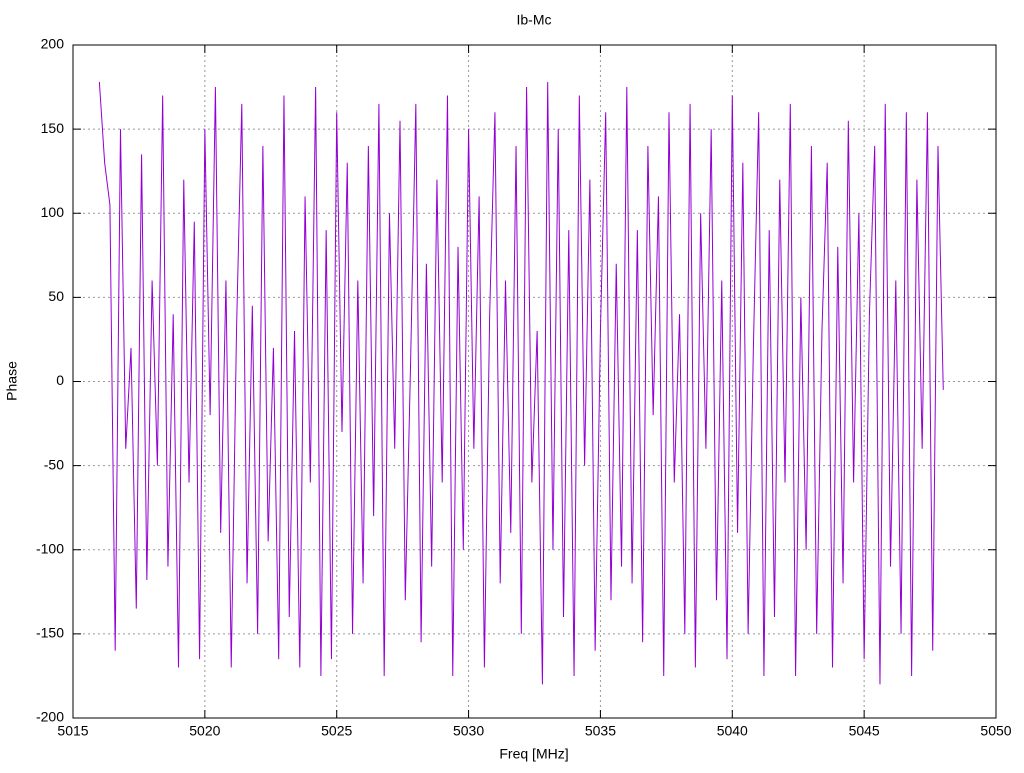 The width and height of the screenshot is (1024, 773). What do you see at coordinates (53, 212) in the screenshot?
I see `y-tick-label: 100` at bounding box center [53, 212].